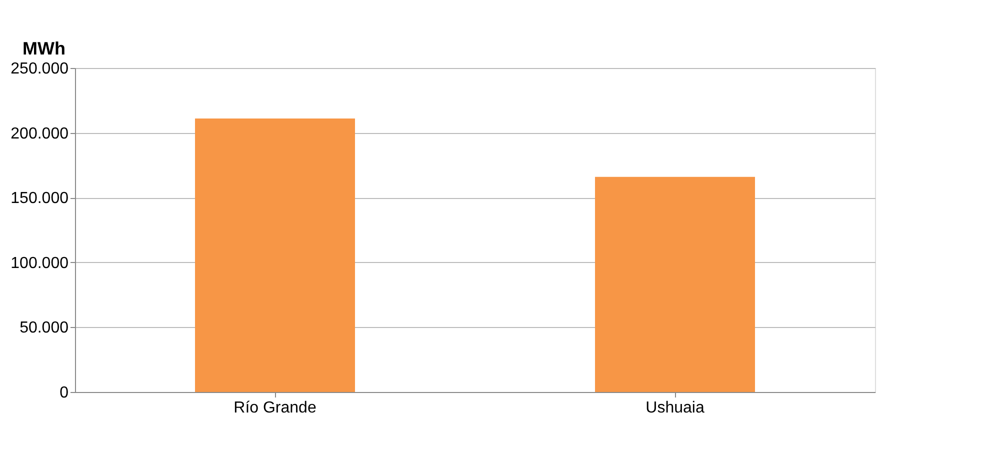 The width and height of the screenshot is (984, 469). I want to click on y-tick-label: 250.000, so click(39, 69).